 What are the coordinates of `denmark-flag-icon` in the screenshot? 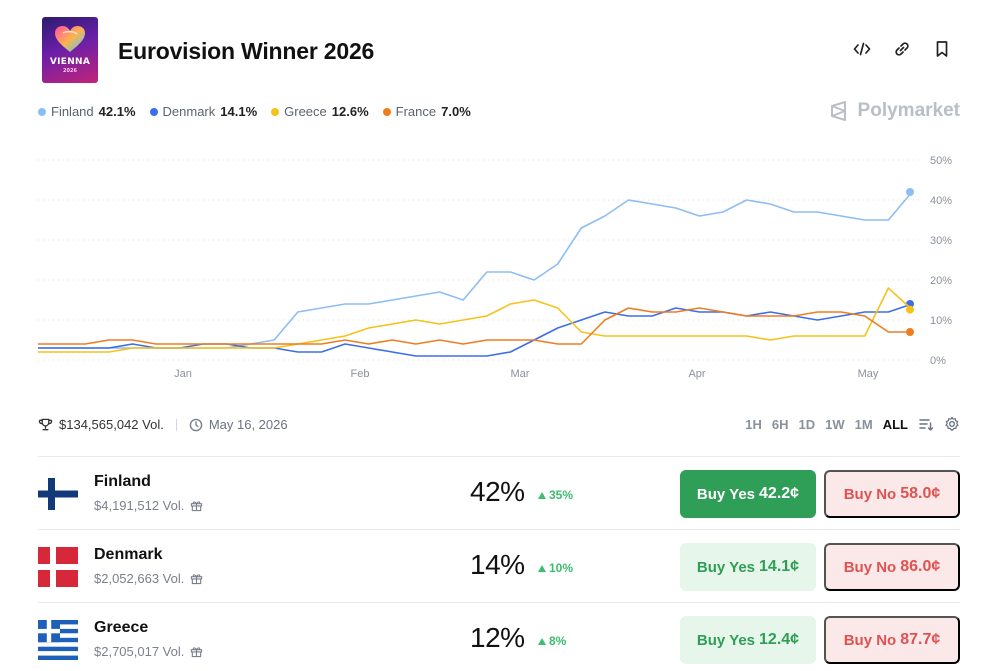 It's located at (58, 567).